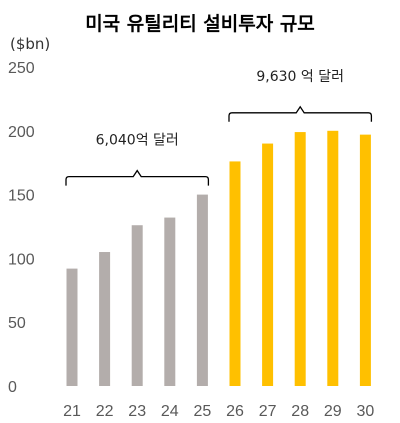  Describe the element at coordinates (366, 411) in the screenshot. I see `x-tick-label: 30` at that location.